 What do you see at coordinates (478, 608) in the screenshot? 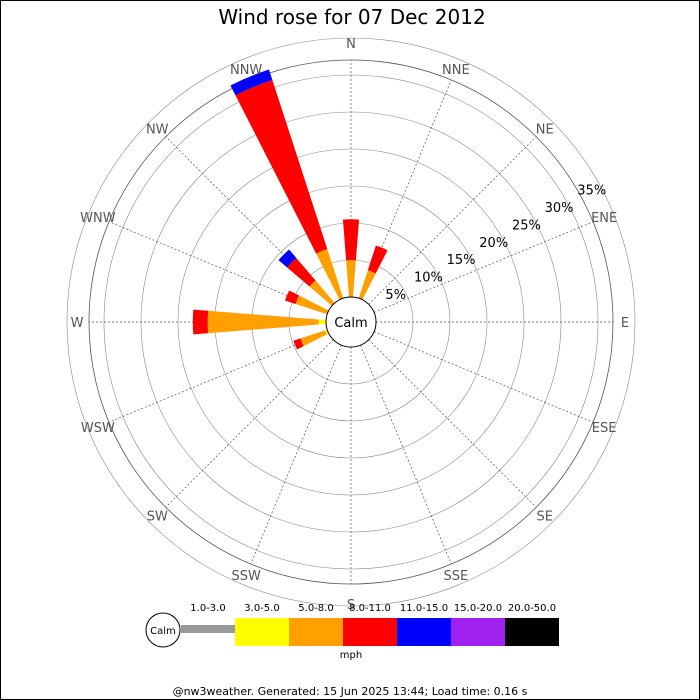
I see `legend-label-6: 15.0-20.0` at bounding box center [478, 608].